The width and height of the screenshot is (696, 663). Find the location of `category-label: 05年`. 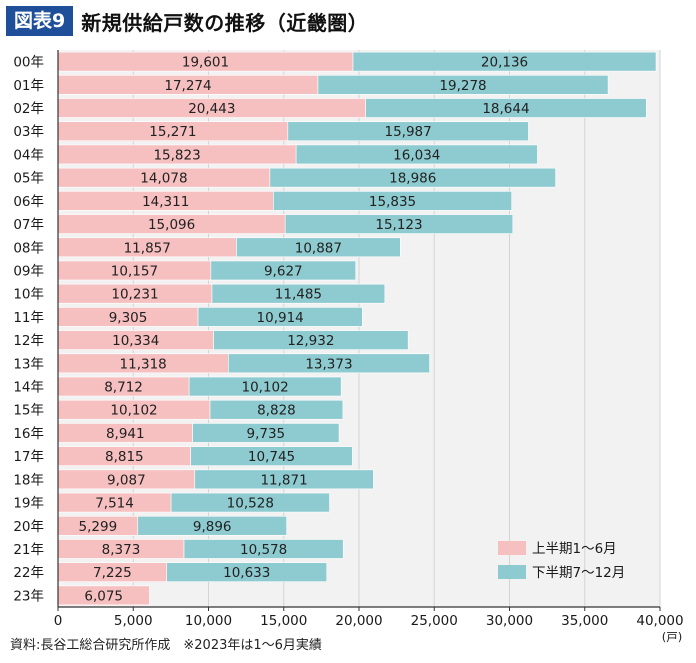

category-label: 05年 is located at coordinates (28, 179).